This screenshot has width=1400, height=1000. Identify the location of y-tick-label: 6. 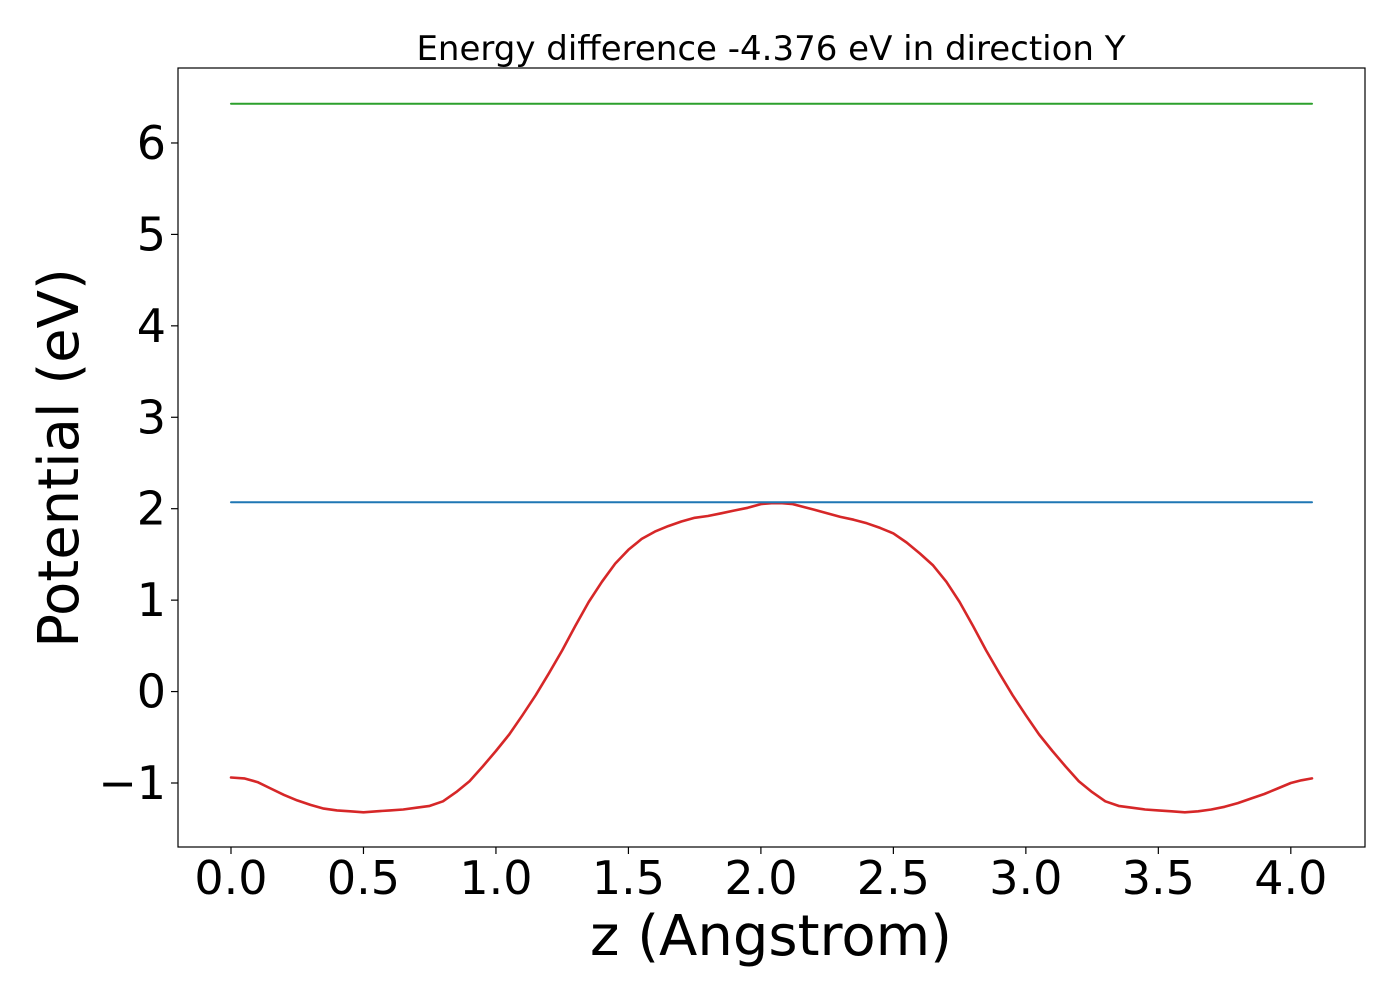
(151, 143).